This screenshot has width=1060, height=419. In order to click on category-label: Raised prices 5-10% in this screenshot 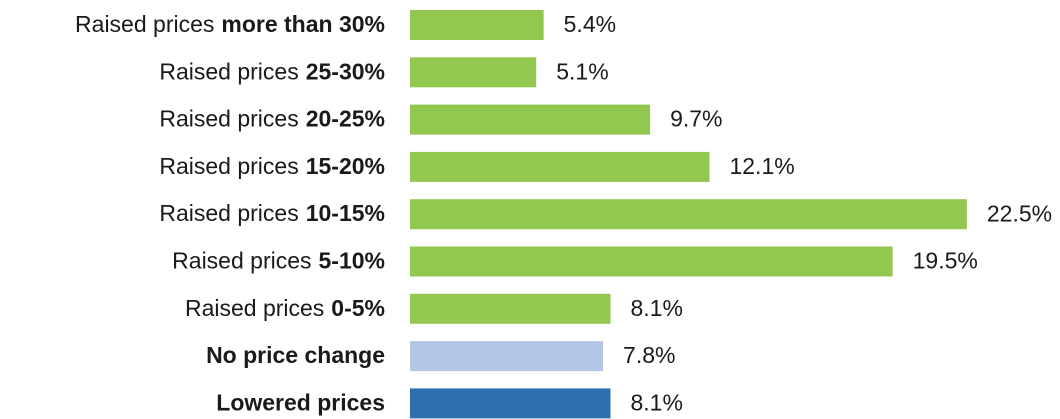, I will do `click(278, 261)`.